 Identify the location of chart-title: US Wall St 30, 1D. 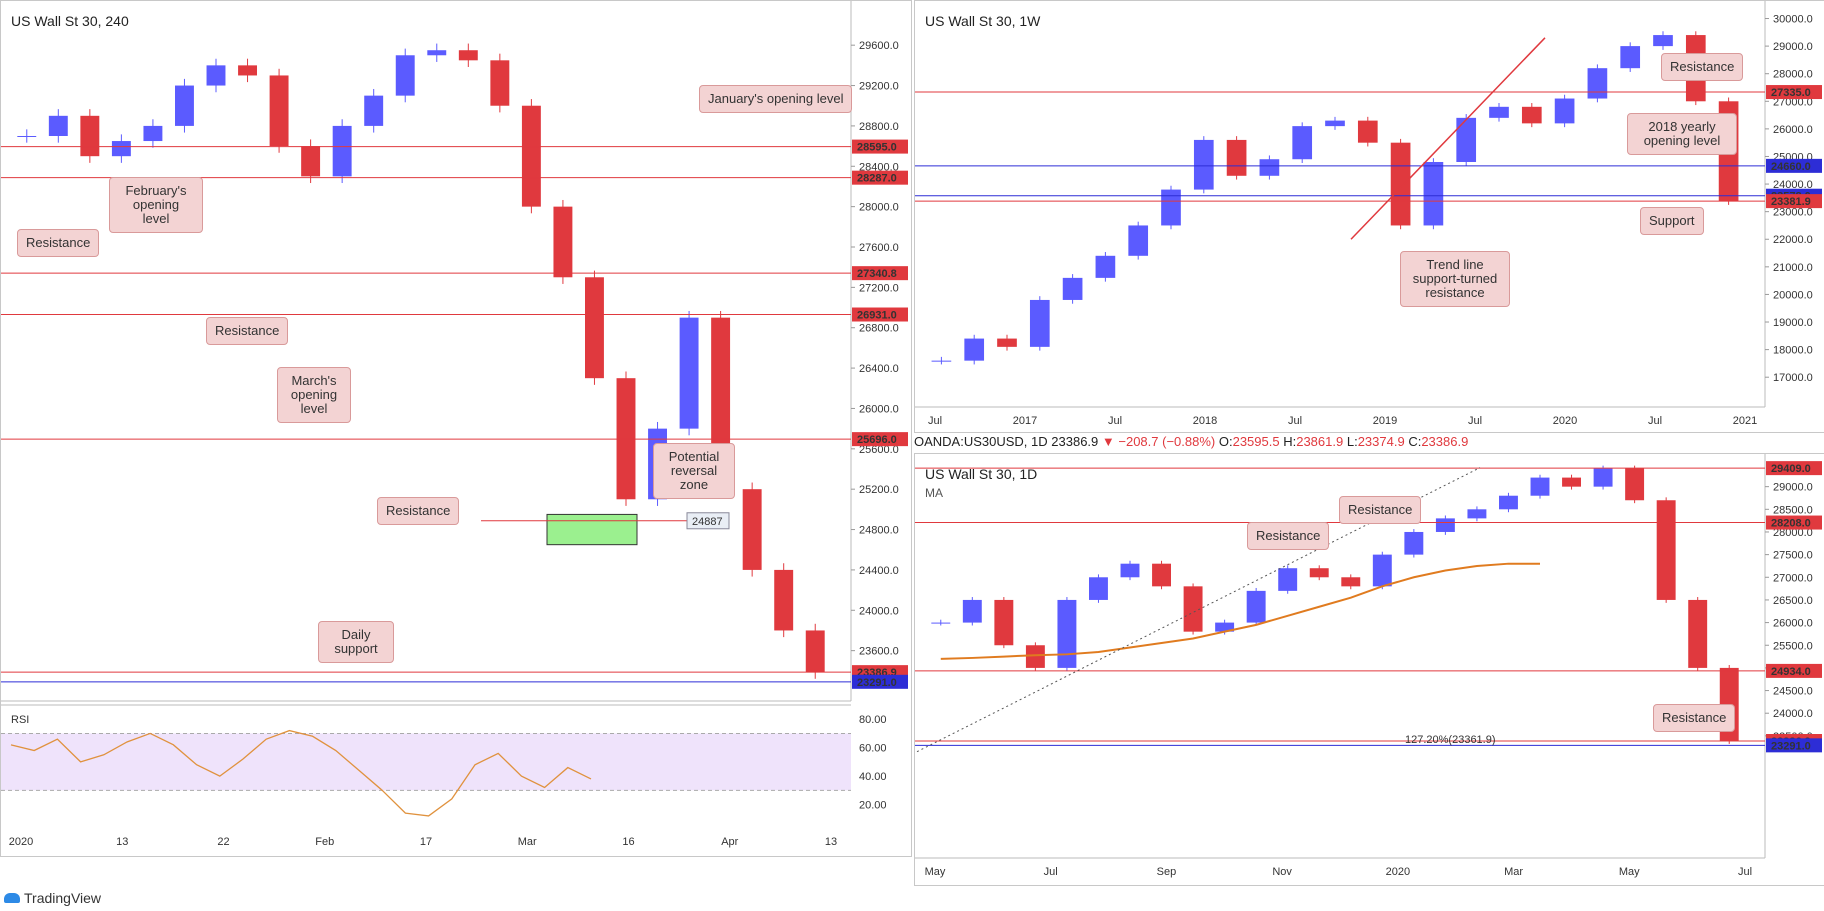
(981, 474).